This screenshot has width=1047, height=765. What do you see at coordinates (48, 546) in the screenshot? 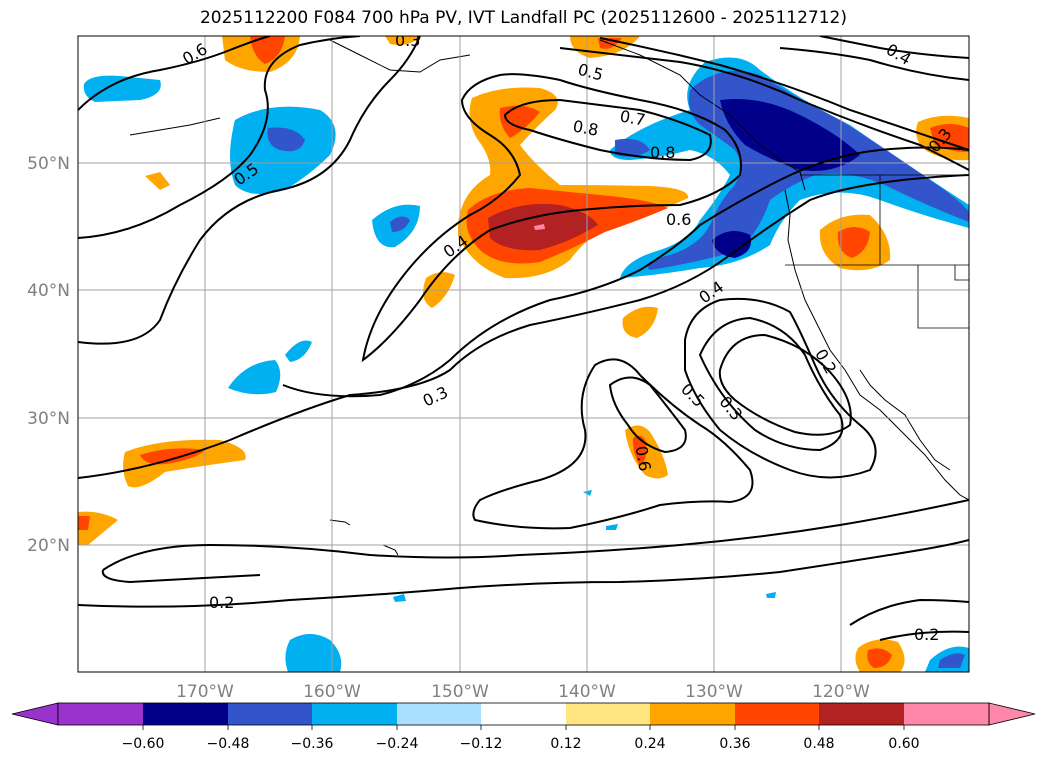
I see `lat-label-20n: 20°N` at bounding box center [48, 546].